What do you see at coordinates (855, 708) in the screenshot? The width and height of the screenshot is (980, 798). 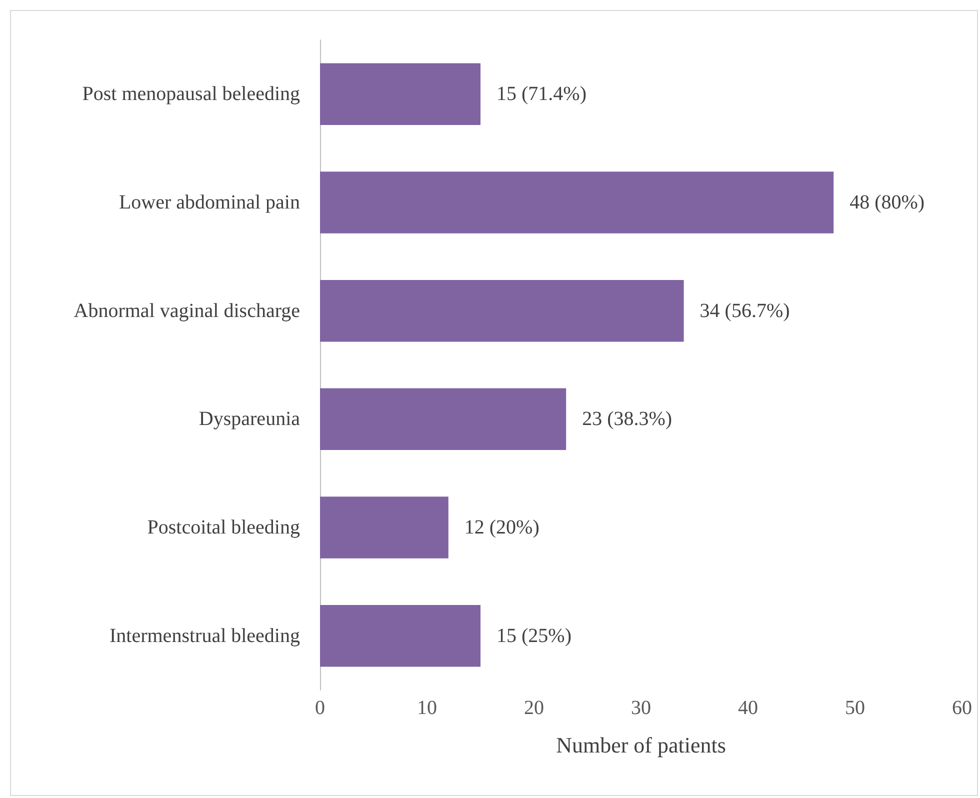 I see `x-tick-label: 50` at bounding box center [855, 708].